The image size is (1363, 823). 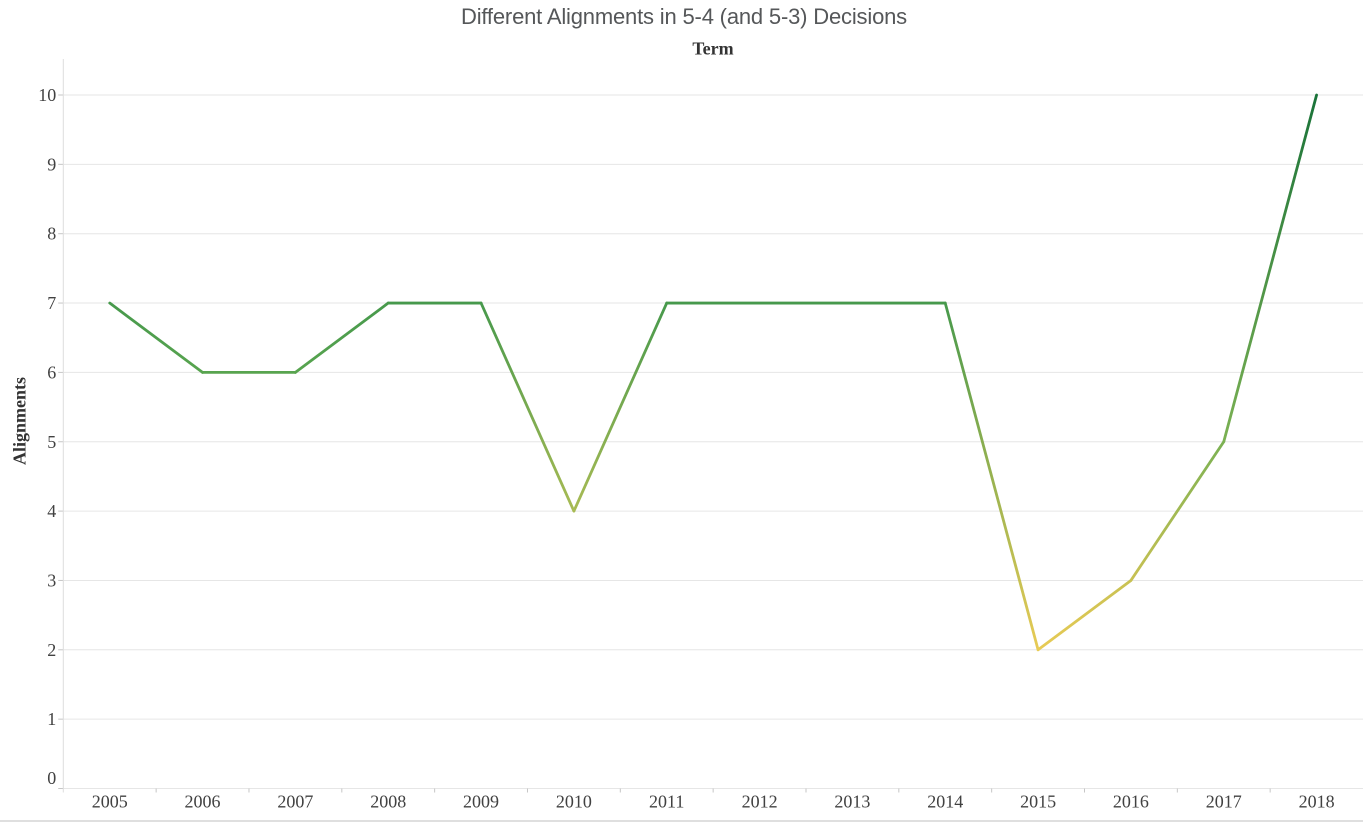 What do you see at coordinates (203, 802) in the screenshot?
I see `svg-text: 2006` at bounding box center [203, 802].